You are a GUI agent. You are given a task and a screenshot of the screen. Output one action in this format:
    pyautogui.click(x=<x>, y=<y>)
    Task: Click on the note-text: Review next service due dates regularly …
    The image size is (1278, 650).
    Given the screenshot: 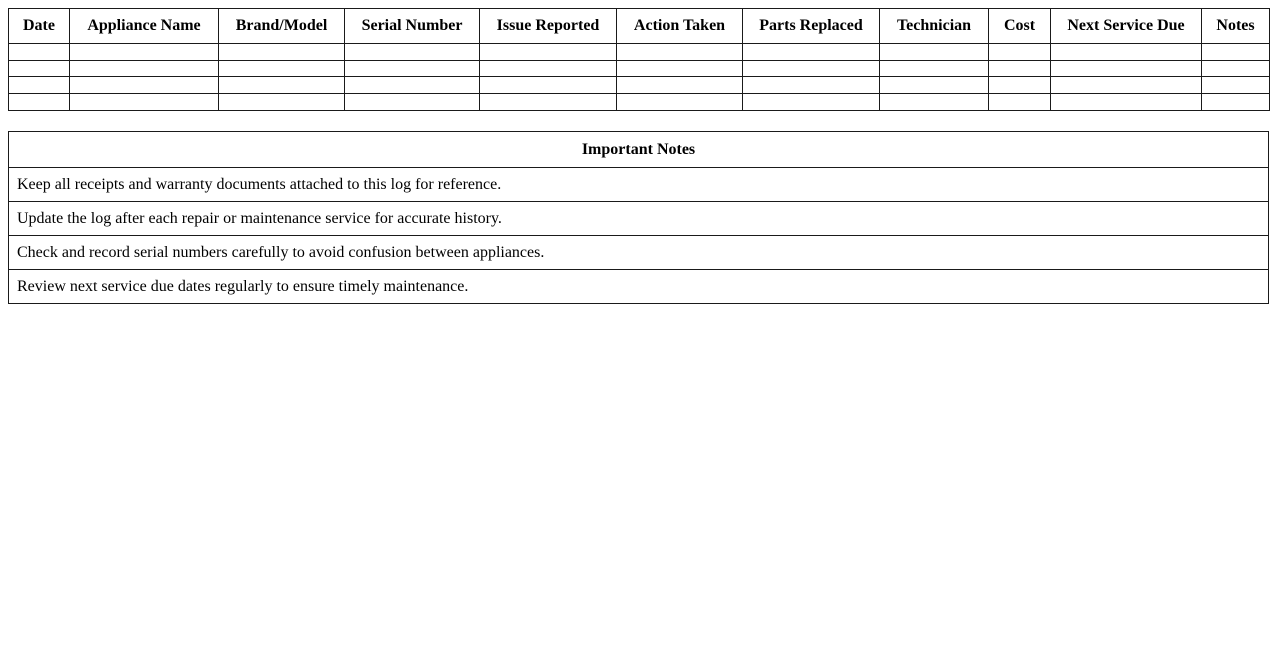 What is the action you would take?
    pyautogui.click(x=638, y=286)
    